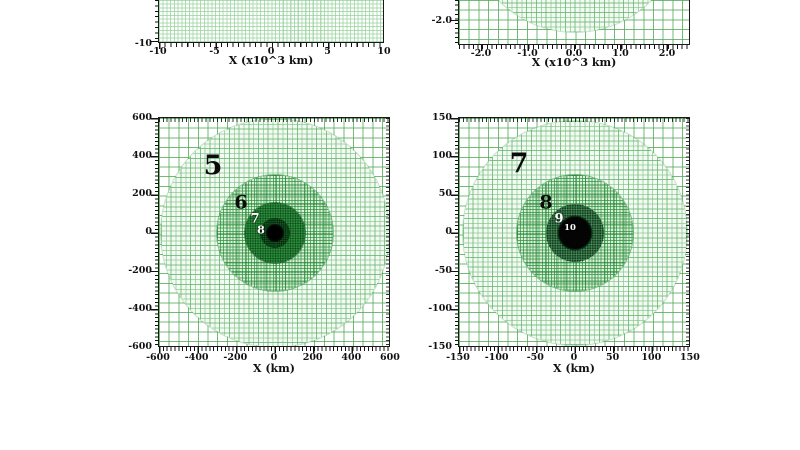 The width and height of the screenshot is (800, 450). Describe the element at coordinates (440, 232) in the screenshot. I see `y-tick-labels: 150 100 50 0 -50 -100 -150` at that location.